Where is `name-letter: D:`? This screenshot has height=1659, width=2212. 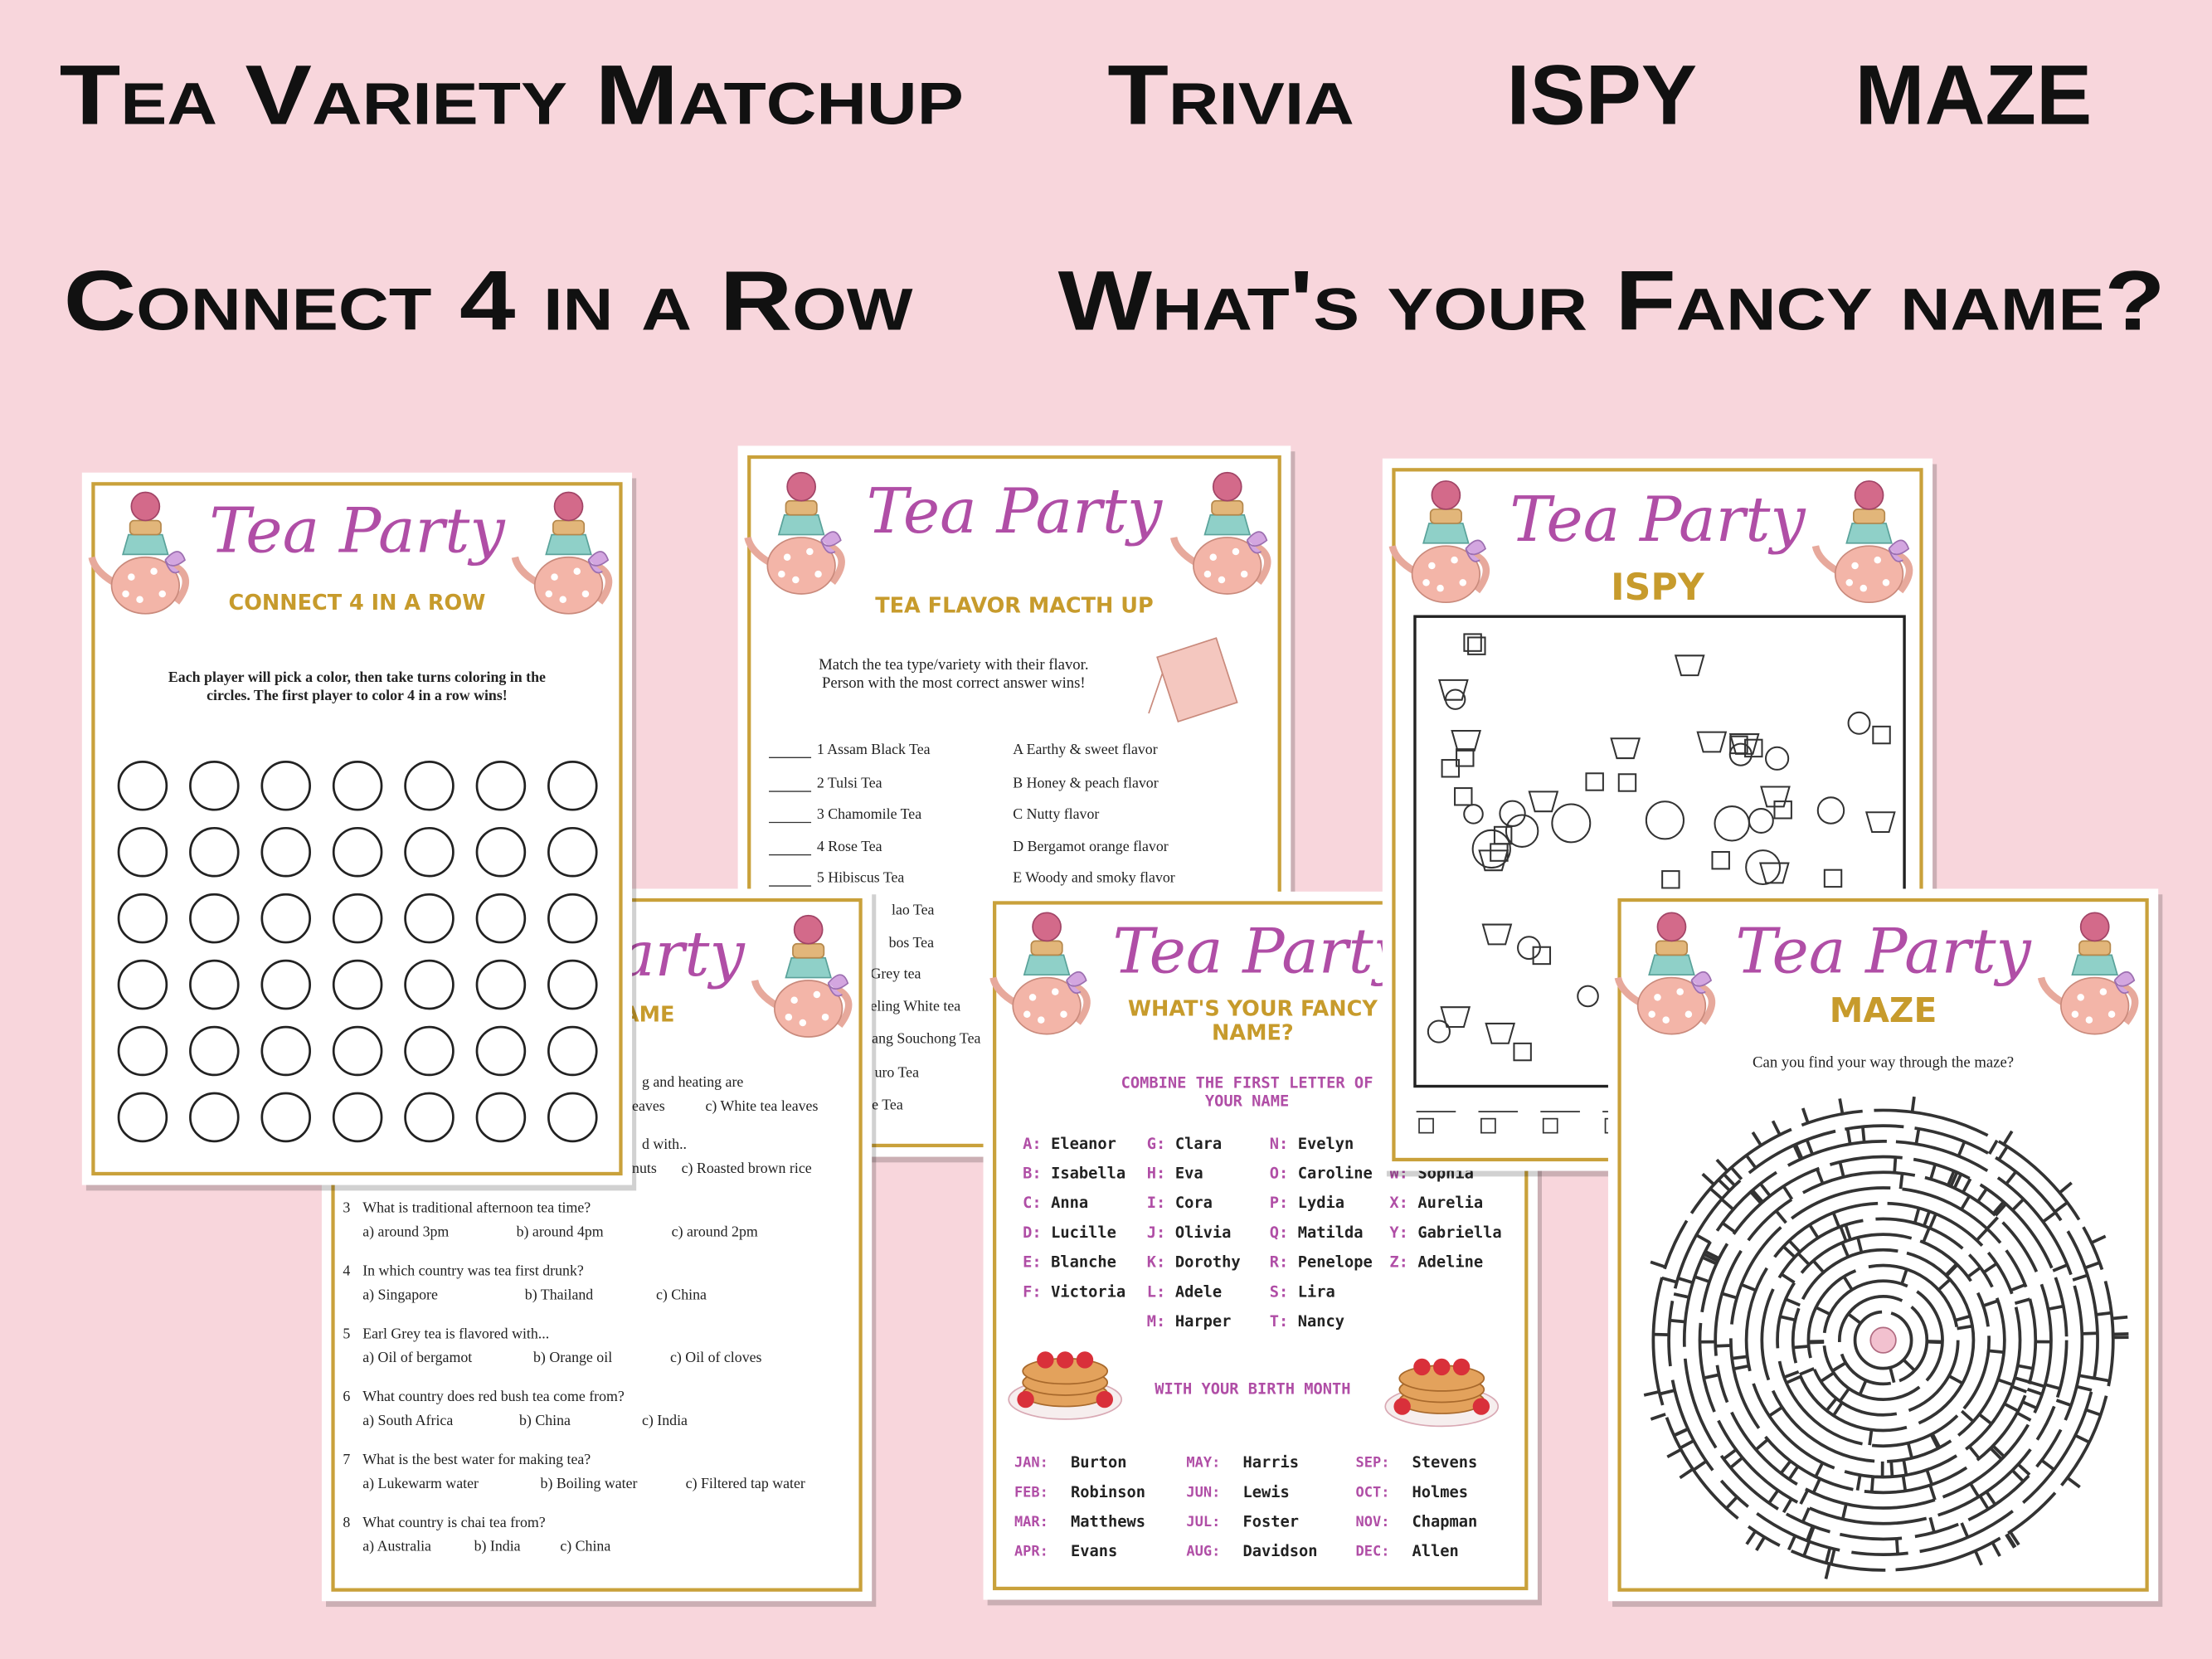
name-letter: D: is located at coordinates (1032, 1233).